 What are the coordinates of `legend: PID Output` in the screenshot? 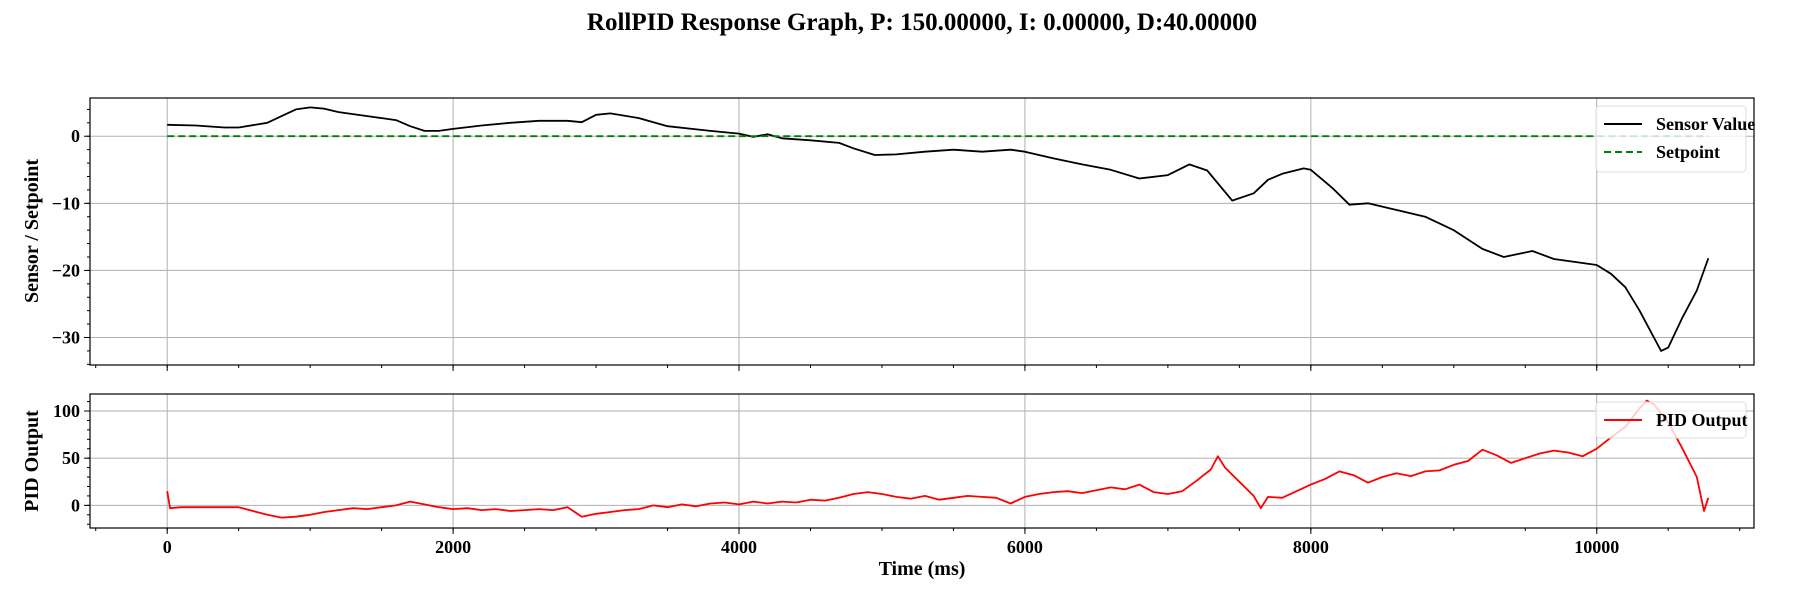 It's located at (1671, 420).